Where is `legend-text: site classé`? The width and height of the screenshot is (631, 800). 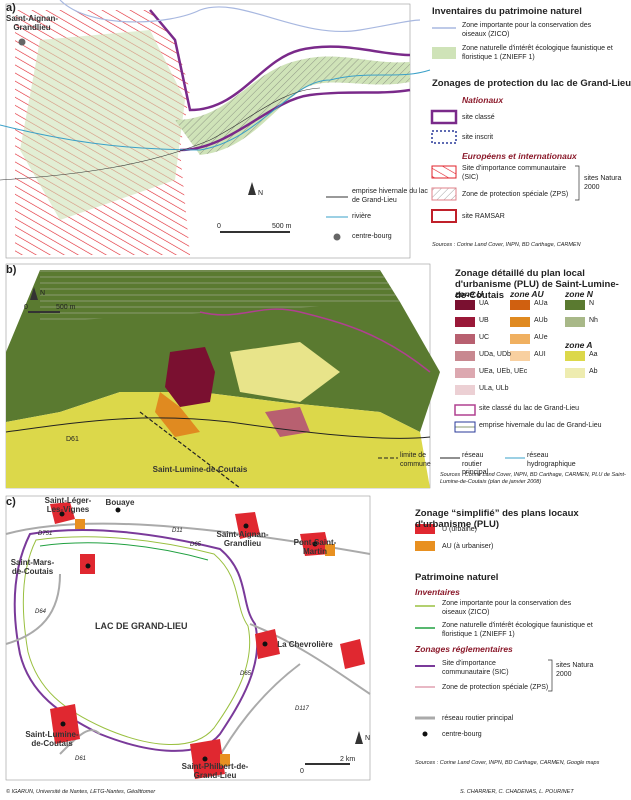
legend-text: site classé is located at coordinates (478, 117).